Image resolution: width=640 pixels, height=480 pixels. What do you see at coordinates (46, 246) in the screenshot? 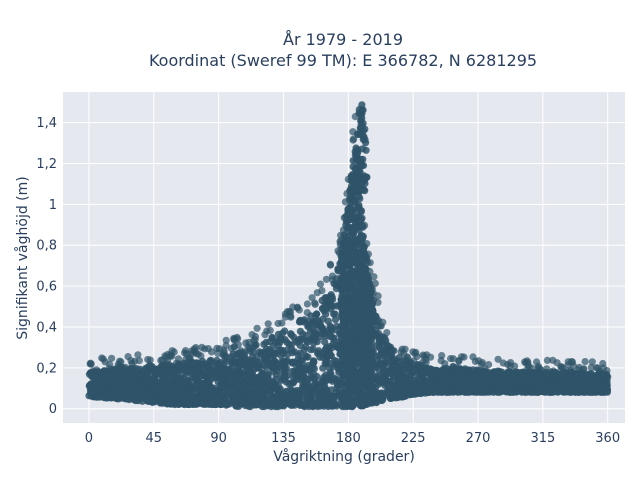
I see `y-tick-label: 0,8` at bounding box center [46, 246].